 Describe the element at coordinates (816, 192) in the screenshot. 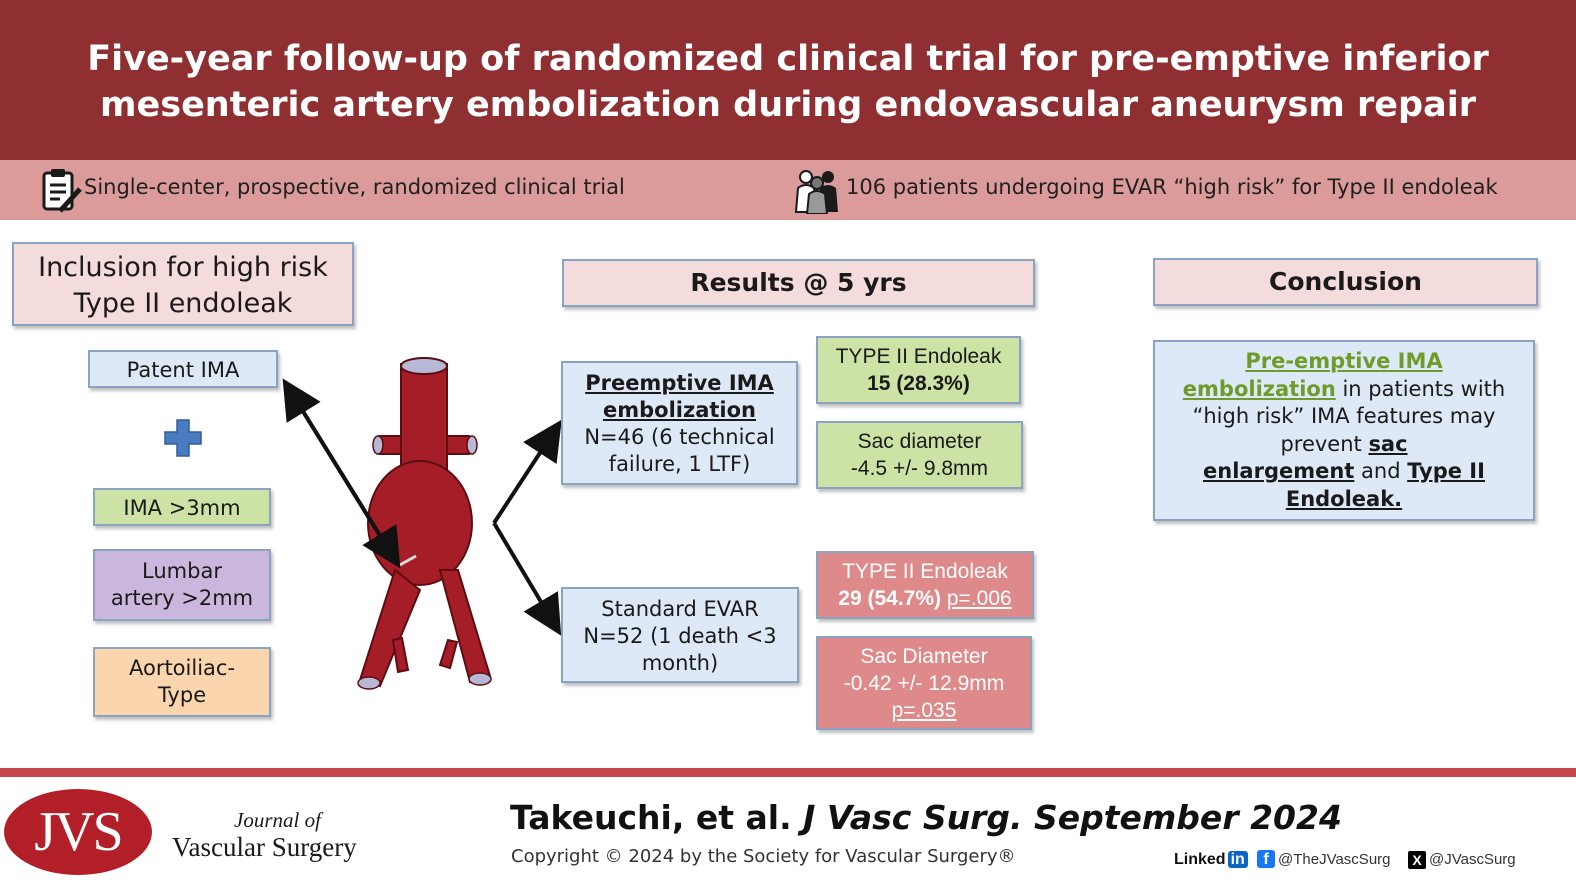

I see `patients-group-icon` at that location.